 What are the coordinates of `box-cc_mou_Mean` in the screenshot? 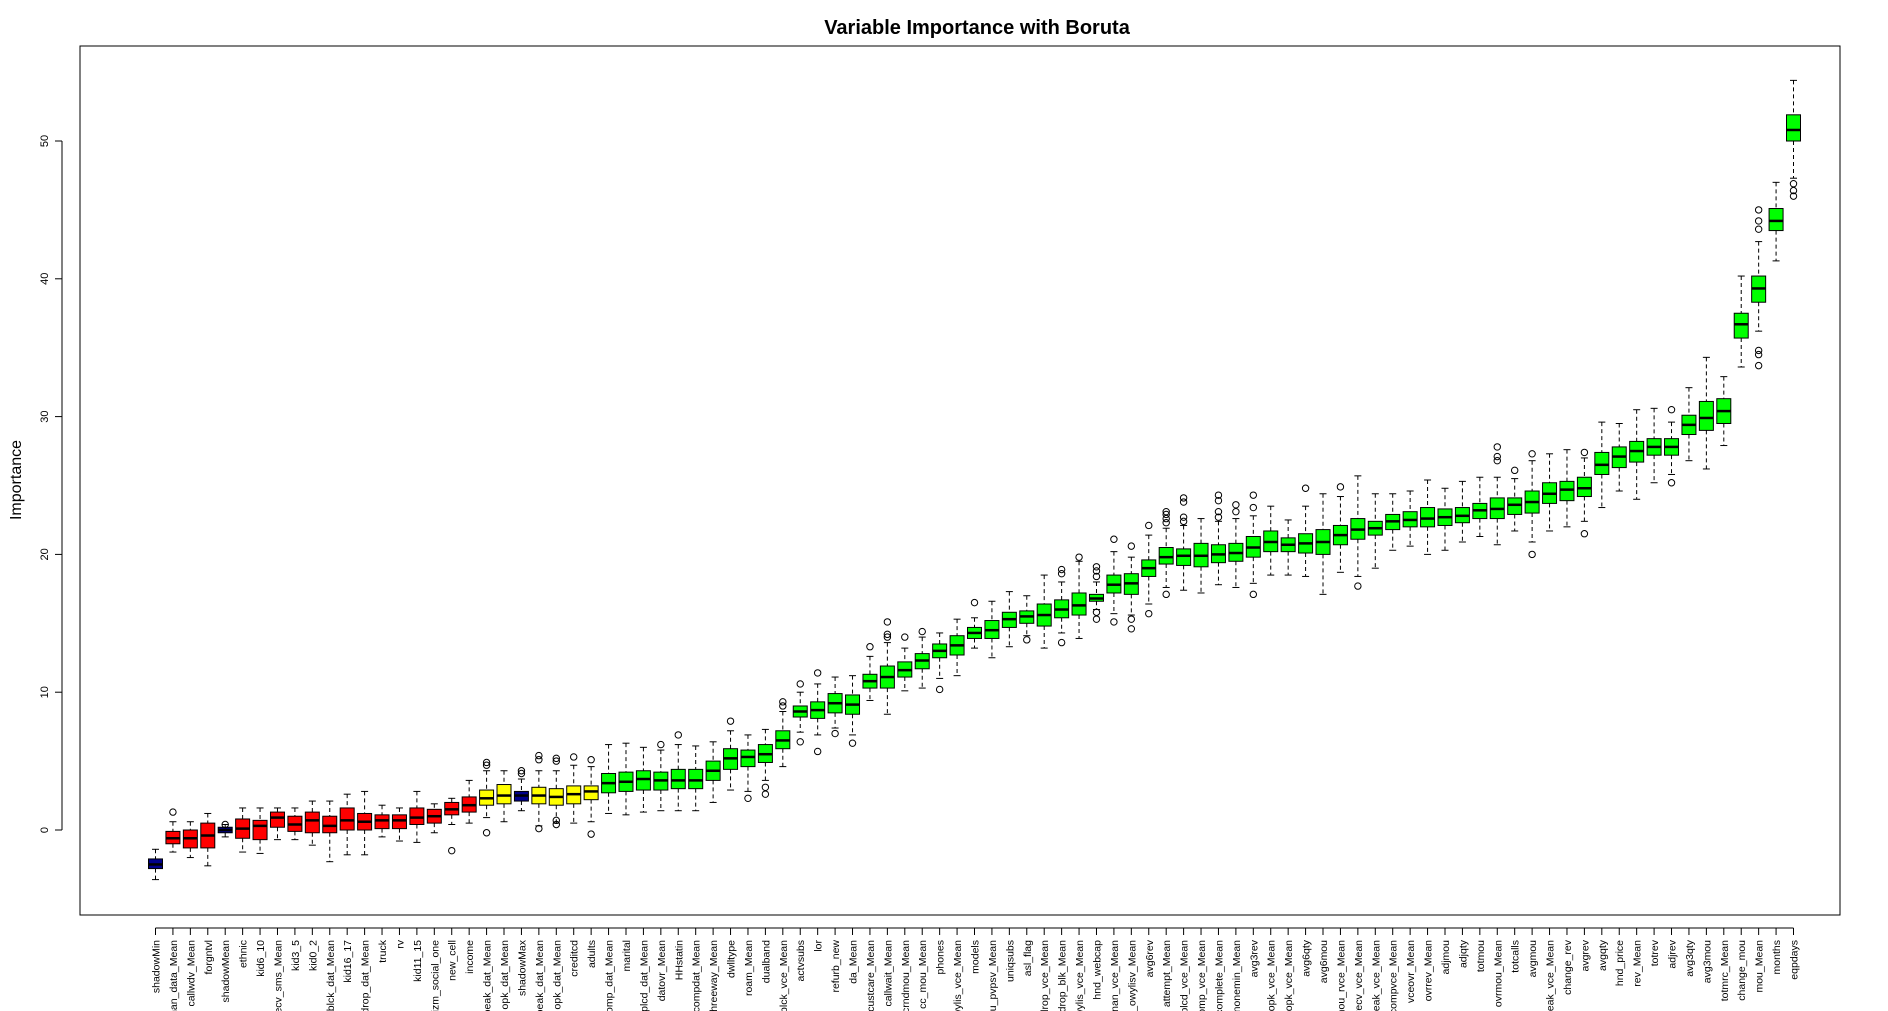 It's located at (922, 658).